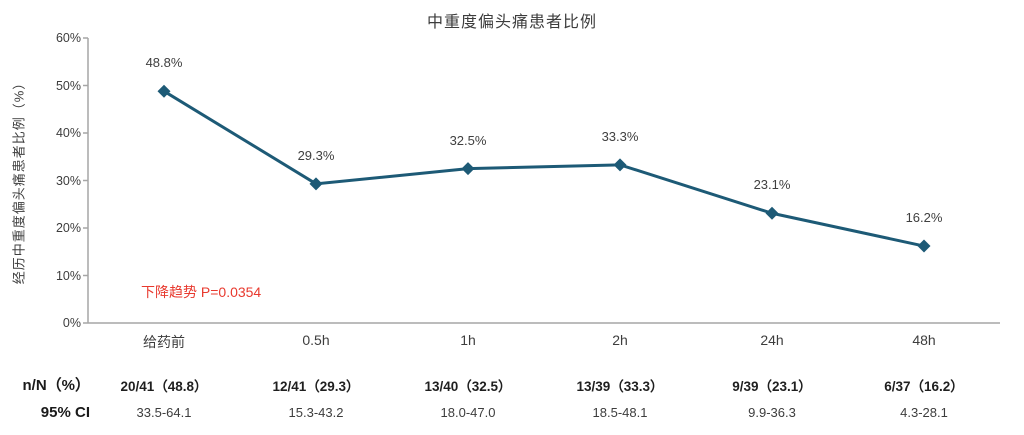 This screenshot has height=435, width=1024. Describe the element at coordinates (772, 386) in the screenshot. I see `table-cell: 9/39（23.1）` at that location.